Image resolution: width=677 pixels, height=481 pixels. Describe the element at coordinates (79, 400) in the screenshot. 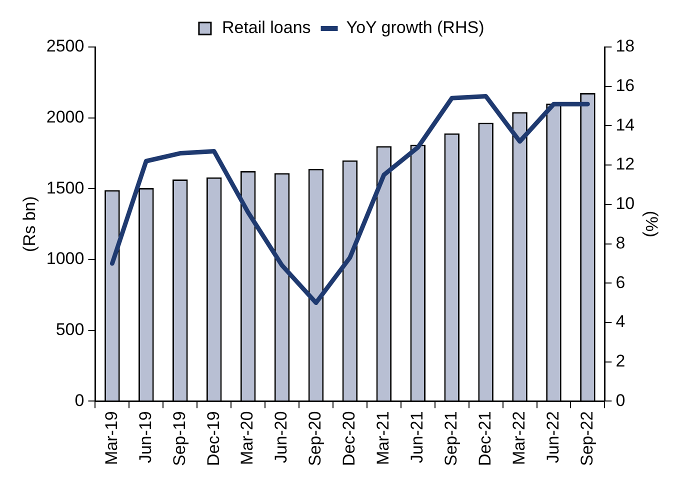

I see `y-tick-label: 0` at that location.